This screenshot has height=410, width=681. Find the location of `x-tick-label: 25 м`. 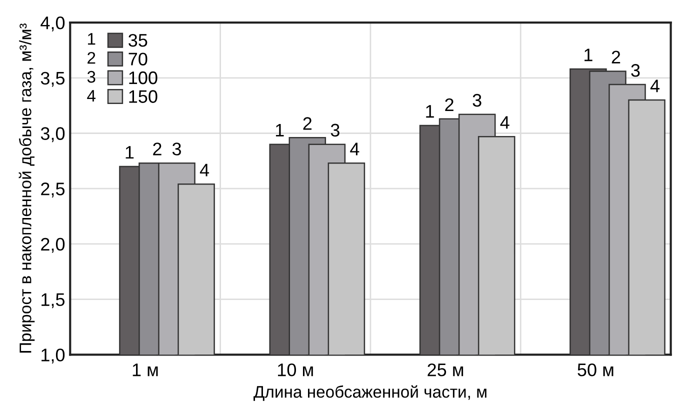

x-tick-label: 25 м is located at coordinates (446, 369).